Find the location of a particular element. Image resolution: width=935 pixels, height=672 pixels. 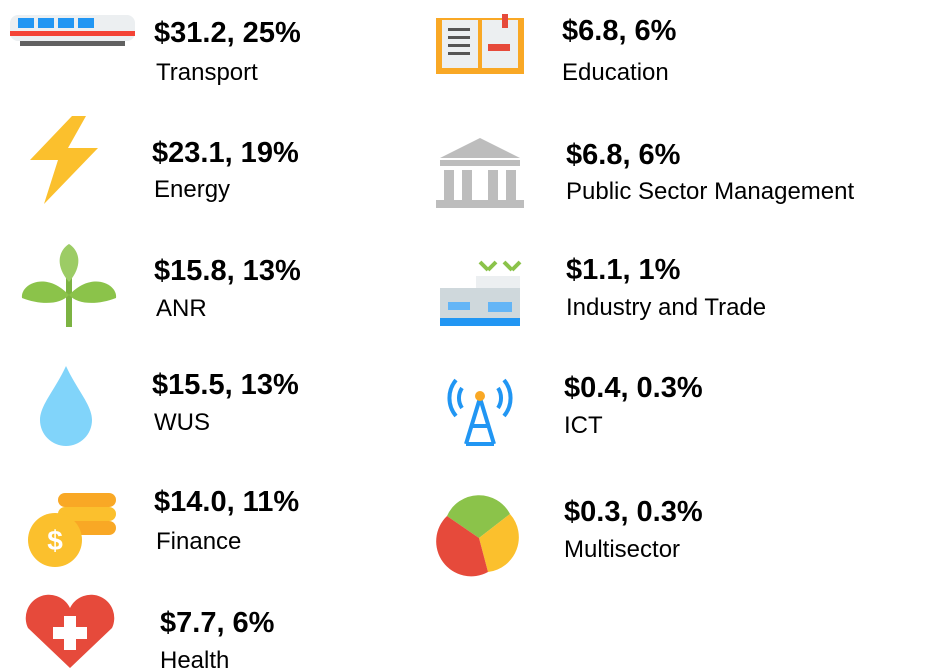

icon-multisector is located at coordinates (477, 536).